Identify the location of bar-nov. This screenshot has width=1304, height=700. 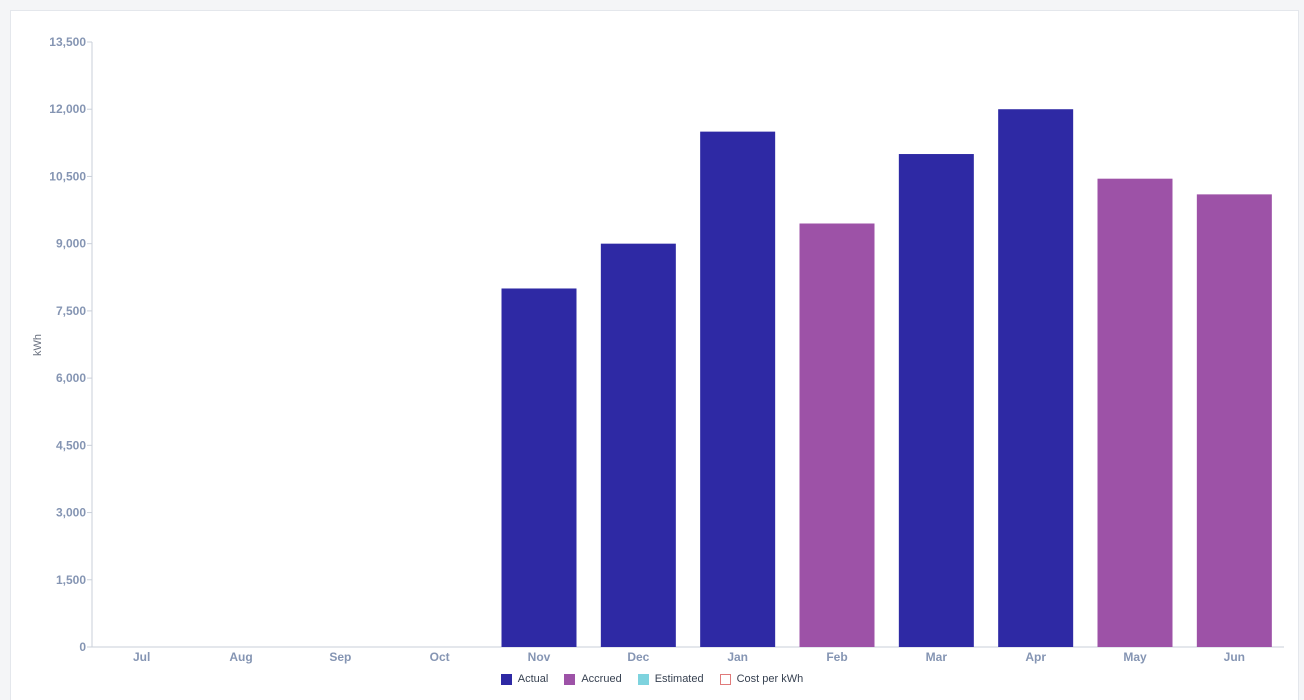
(539, 467).